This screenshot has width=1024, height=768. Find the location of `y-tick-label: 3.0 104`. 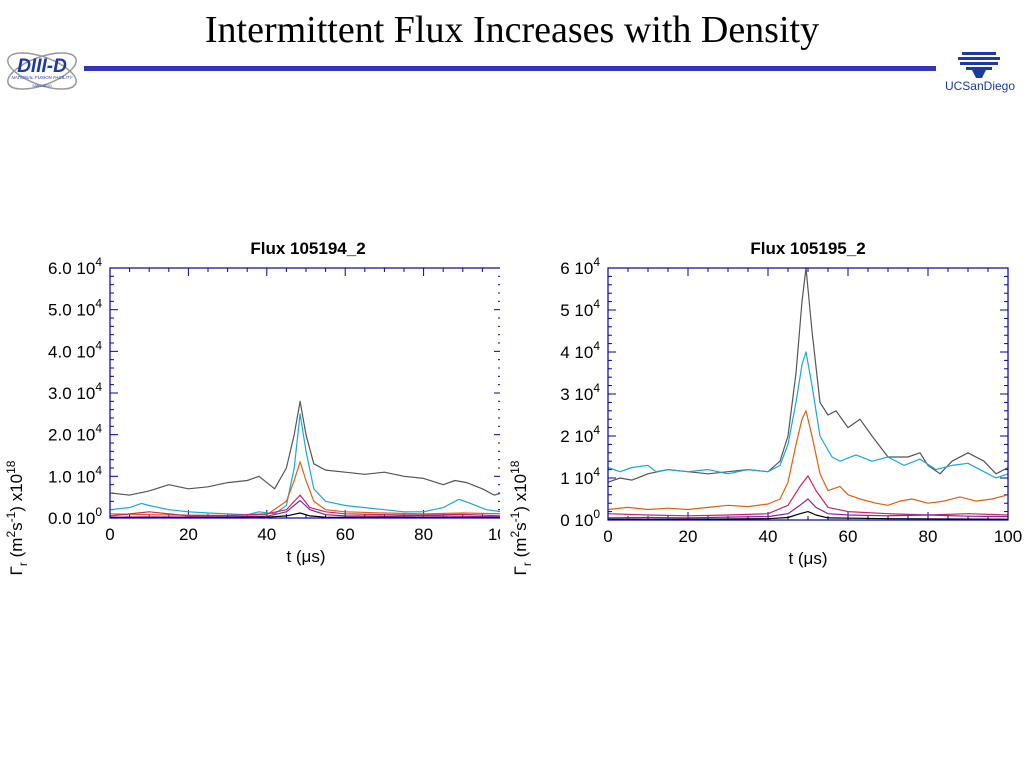

y-tick-label: 3.0 104 is located at coordinates (75, 391).